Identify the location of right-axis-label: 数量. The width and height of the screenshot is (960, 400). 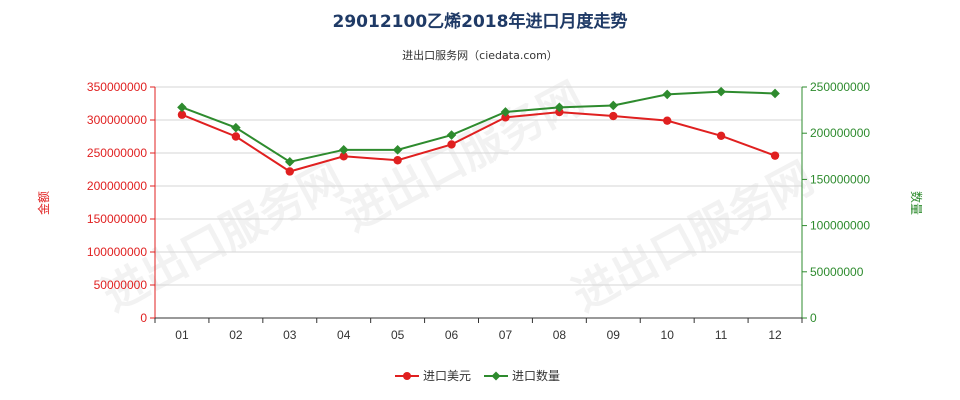
(916, 203).